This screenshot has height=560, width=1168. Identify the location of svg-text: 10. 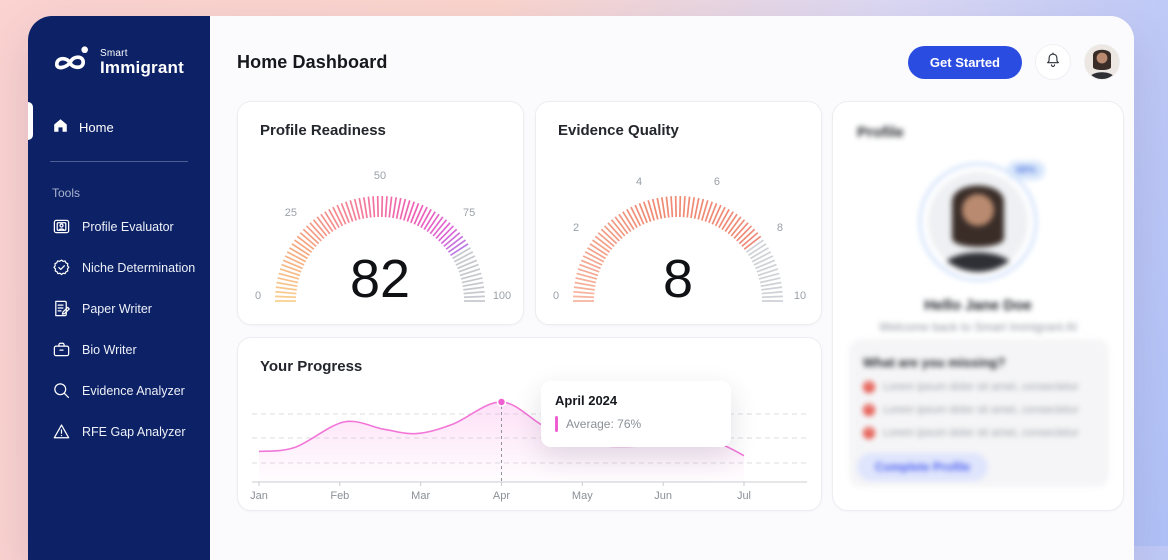
(800, 296).